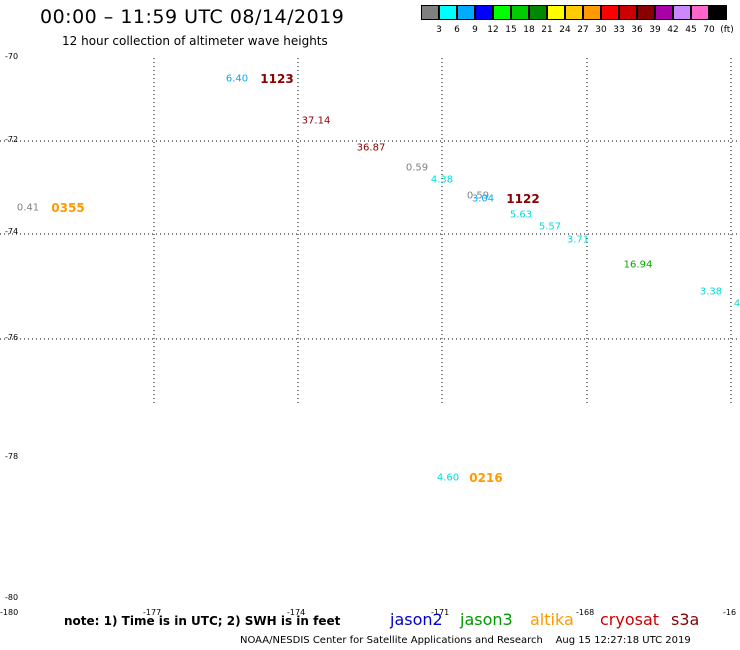  What do you see at coordinates (12, 139) in the screenshot?
I see `lat-label: -72` at bounding box center [12, 139].